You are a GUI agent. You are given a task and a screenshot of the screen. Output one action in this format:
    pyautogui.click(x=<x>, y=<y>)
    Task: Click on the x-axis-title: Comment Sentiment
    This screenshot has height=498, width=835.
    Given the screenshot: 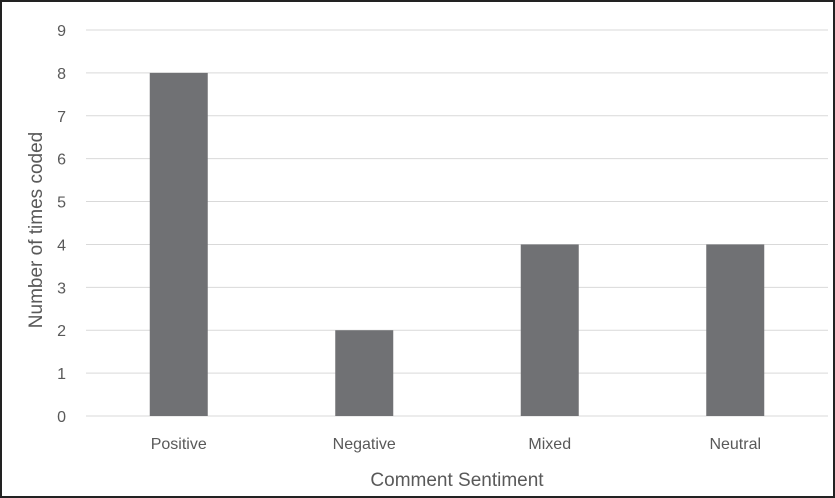 What is the action you would take?
    pyautogui.click(x=457, y=480)
    